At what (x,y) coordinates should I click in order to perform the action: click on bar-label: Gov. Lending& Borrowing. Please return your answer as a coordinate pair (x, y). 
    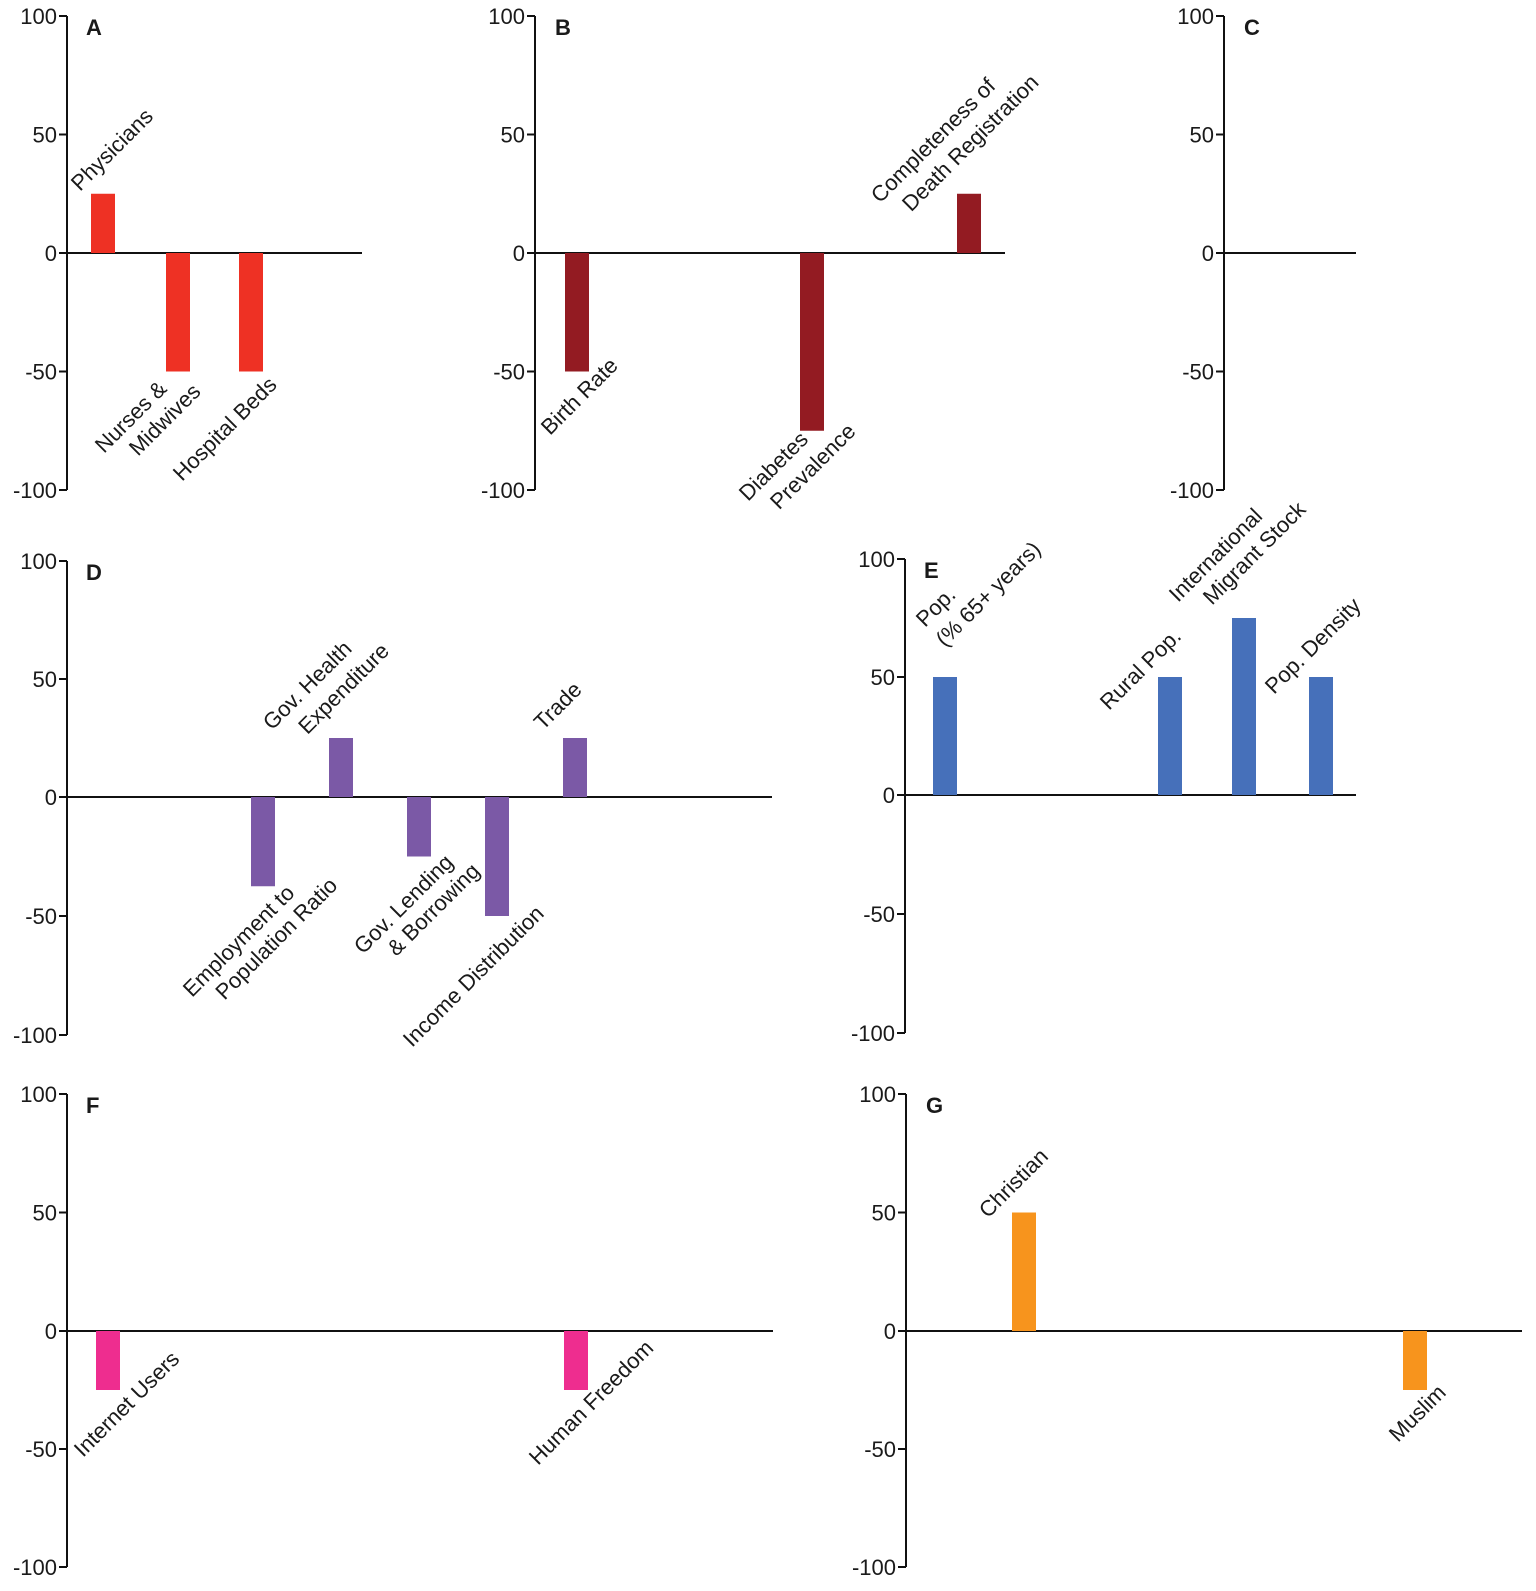
    Looking at the image, I should click on (417, 904).